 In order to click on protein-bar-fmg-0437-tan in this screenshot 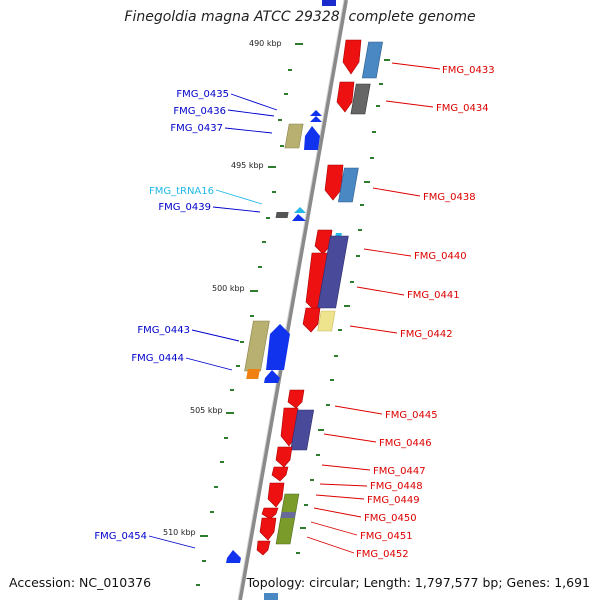, I will do `click(294, 136)`.